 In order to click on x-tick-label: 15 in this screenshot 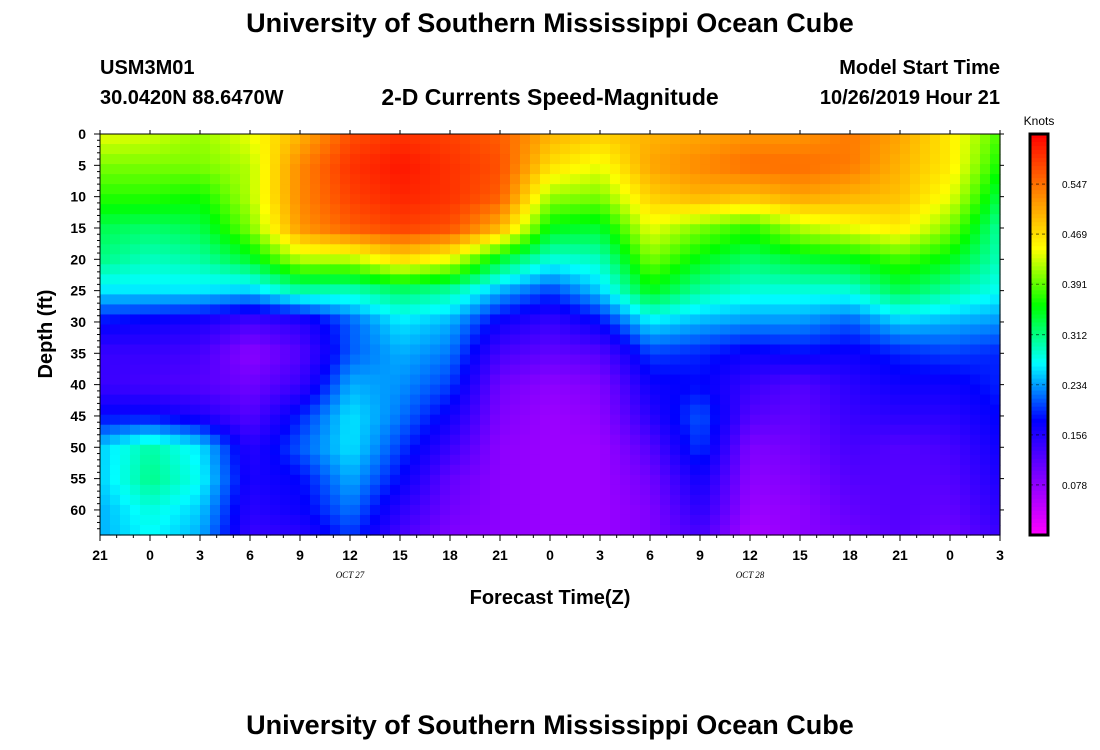, I will do `click(400, 555)`.